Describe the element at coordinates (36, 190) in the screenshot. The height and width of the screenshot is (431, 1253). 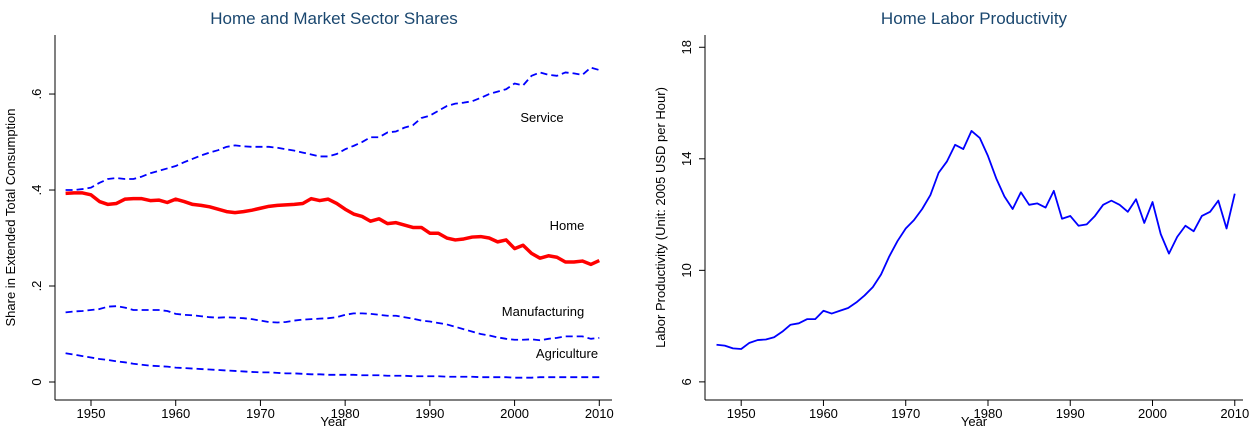
I see `y-tick-label: .4` at that location.